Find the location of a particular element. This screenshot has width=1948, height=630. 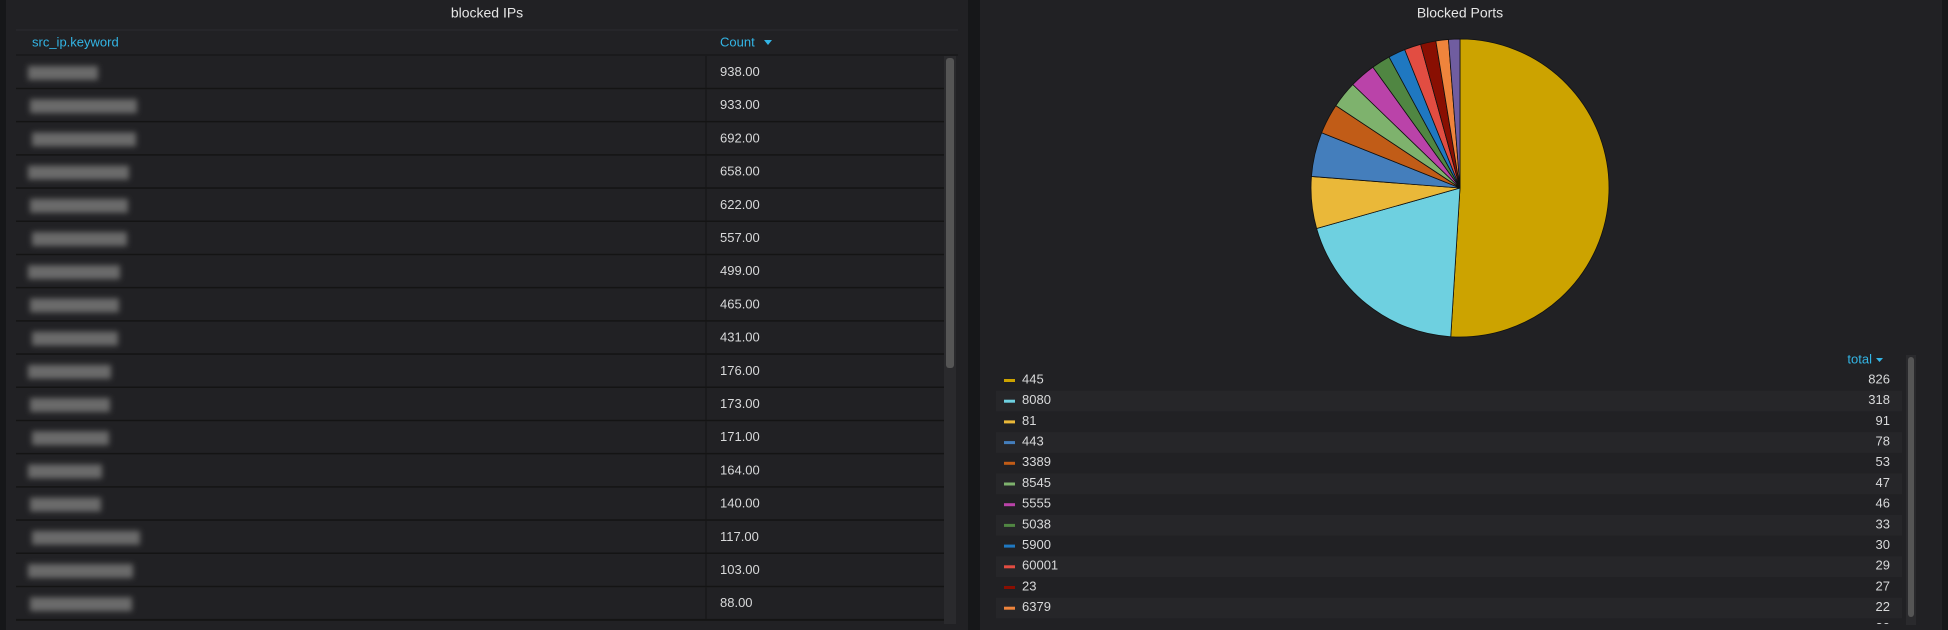

legend-header: total is located at coordinates (1859, 358).